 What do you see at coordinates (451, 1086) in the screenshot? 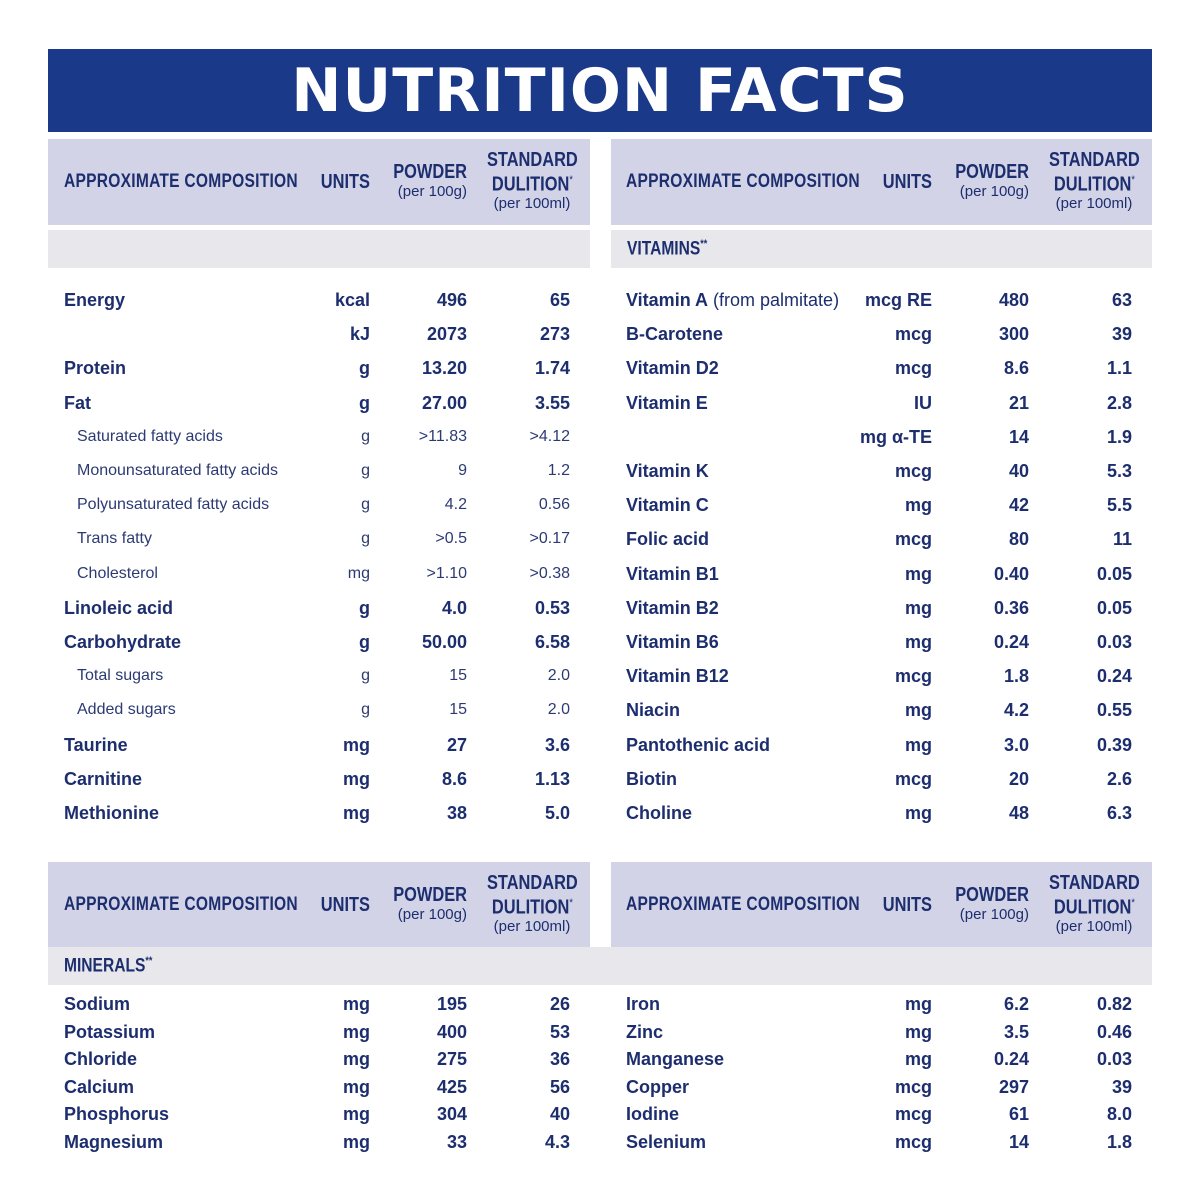
I see `row-powder-value: 425` at bounding box center [451, 1086].